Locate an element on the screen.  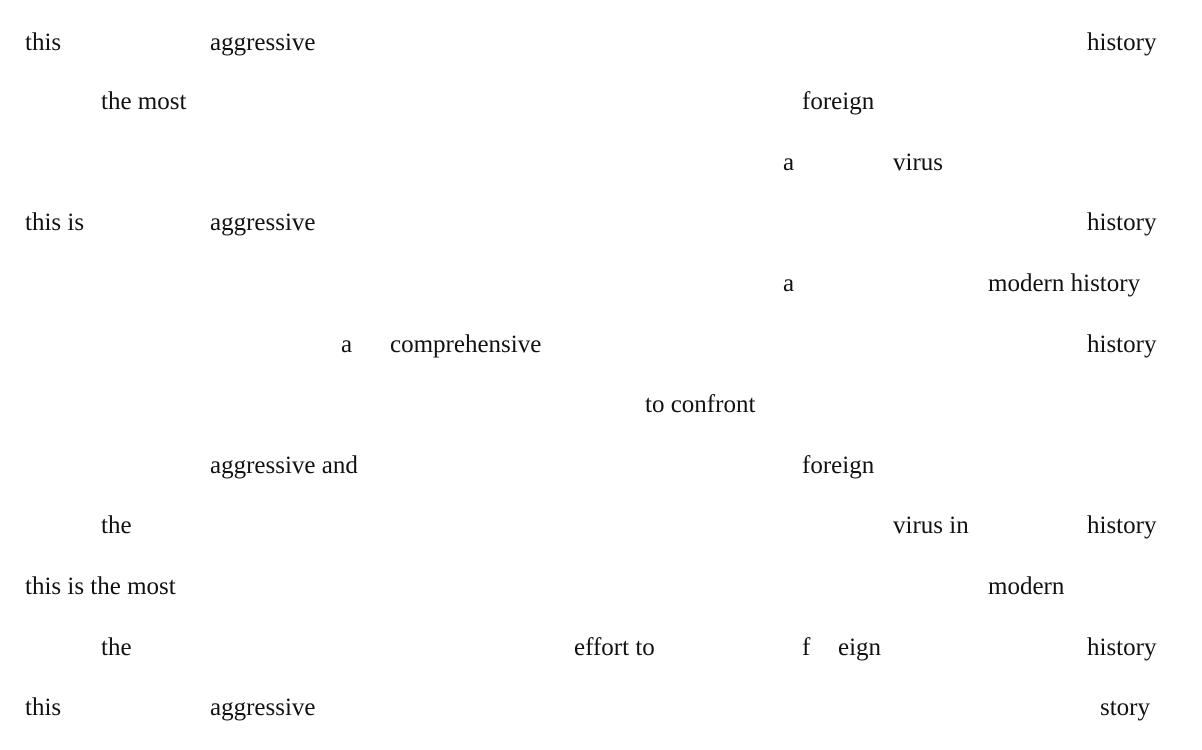
word: the most is located at coordinates (144, 101).